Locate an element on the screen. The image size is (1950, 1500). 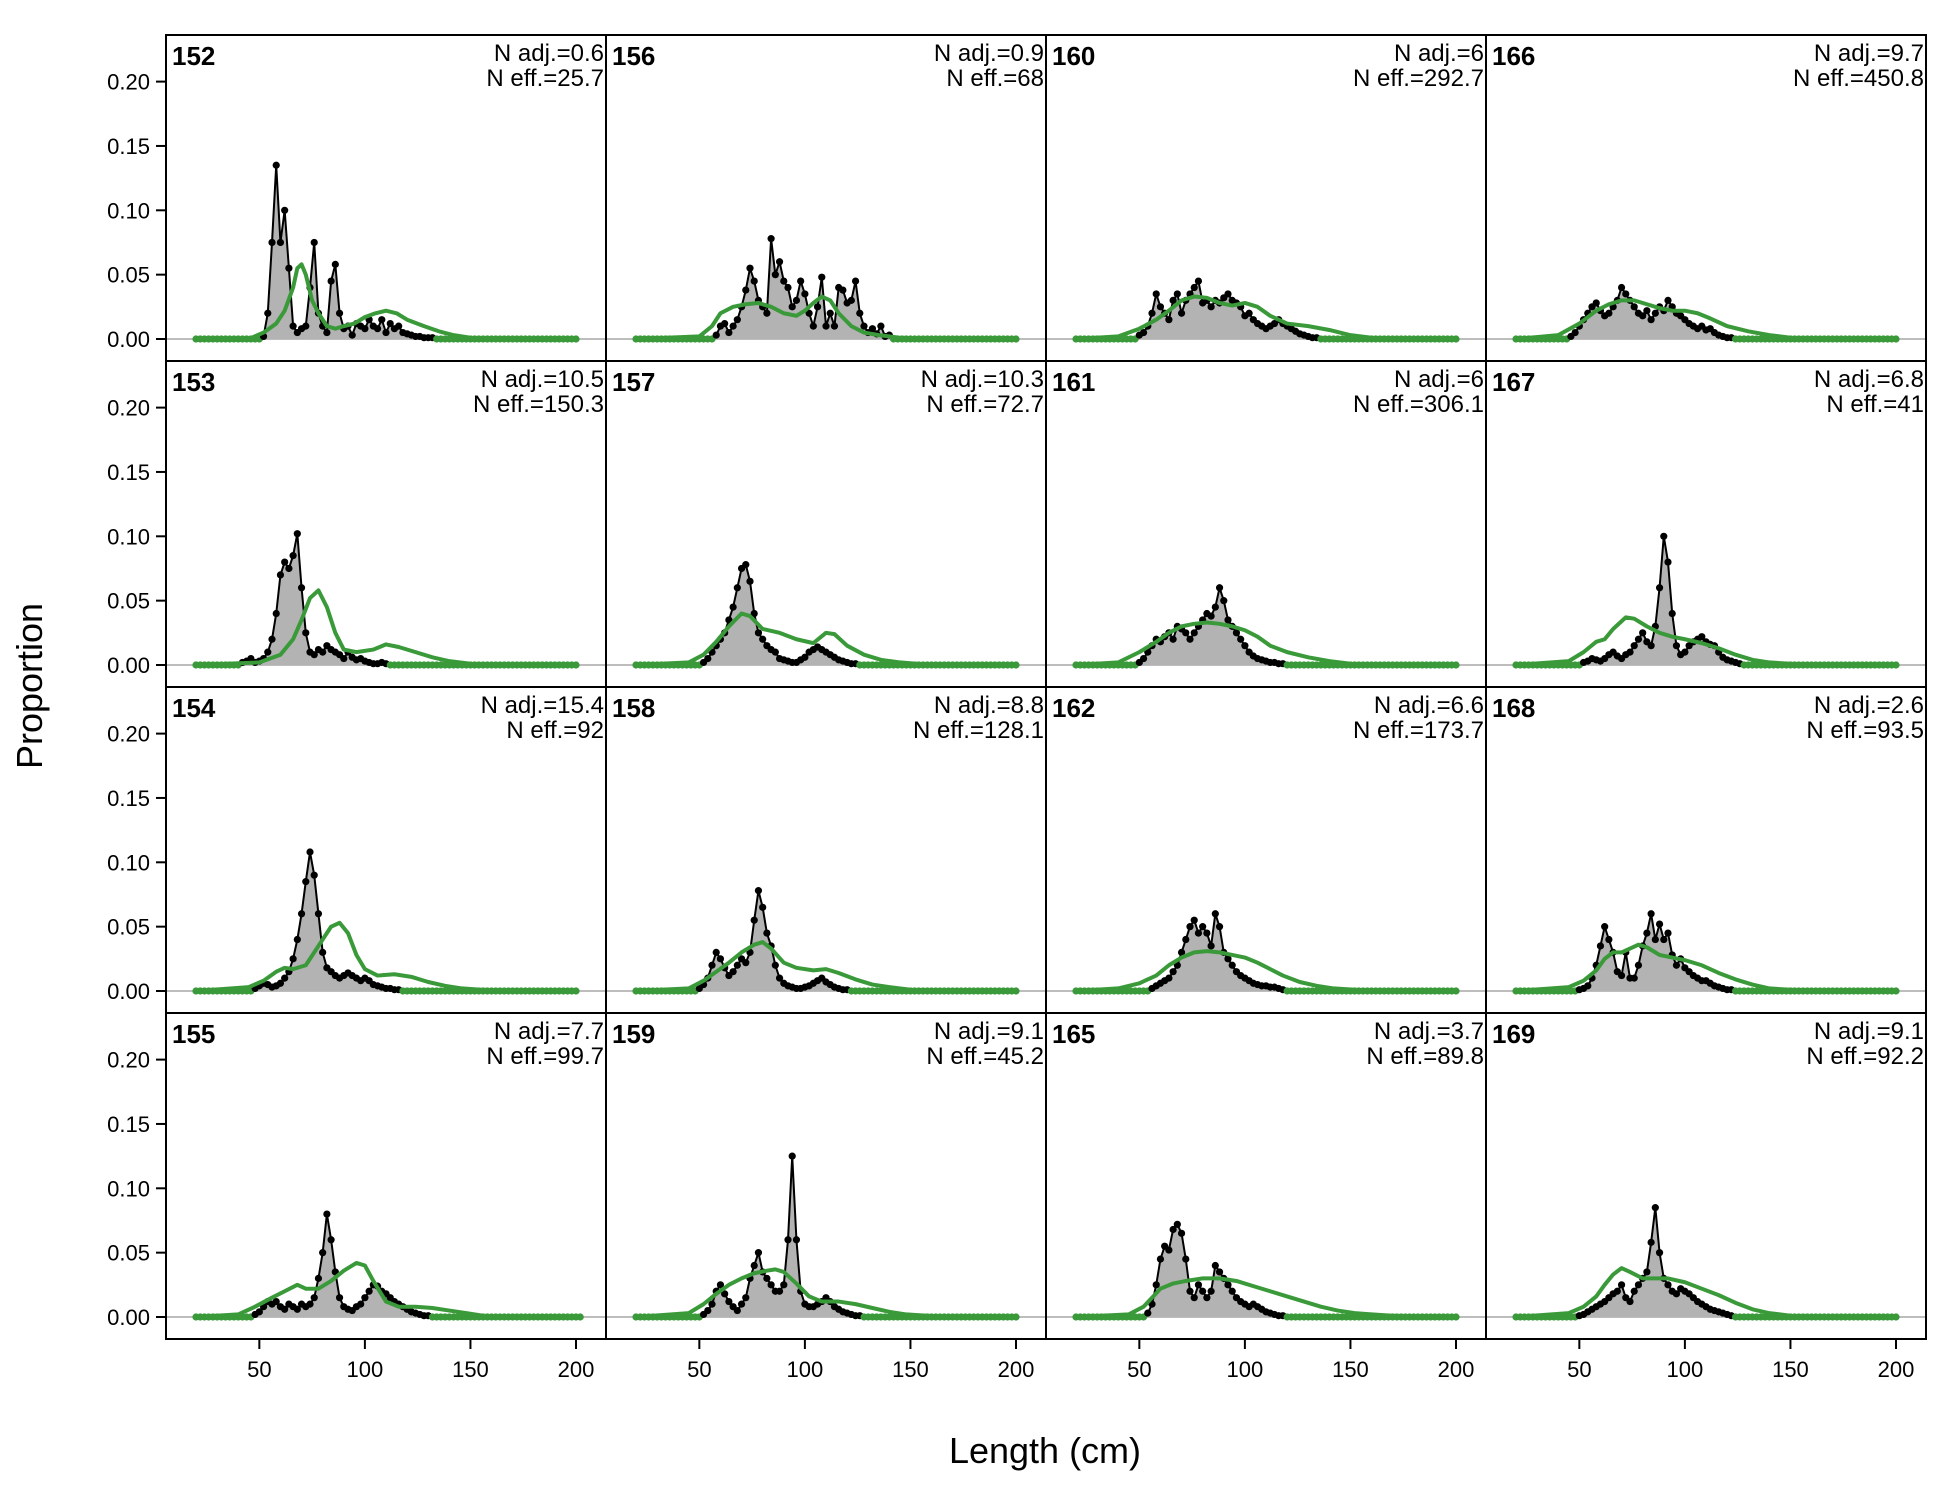
panel-id-label: 159 is located at coordinates (633, 1034).